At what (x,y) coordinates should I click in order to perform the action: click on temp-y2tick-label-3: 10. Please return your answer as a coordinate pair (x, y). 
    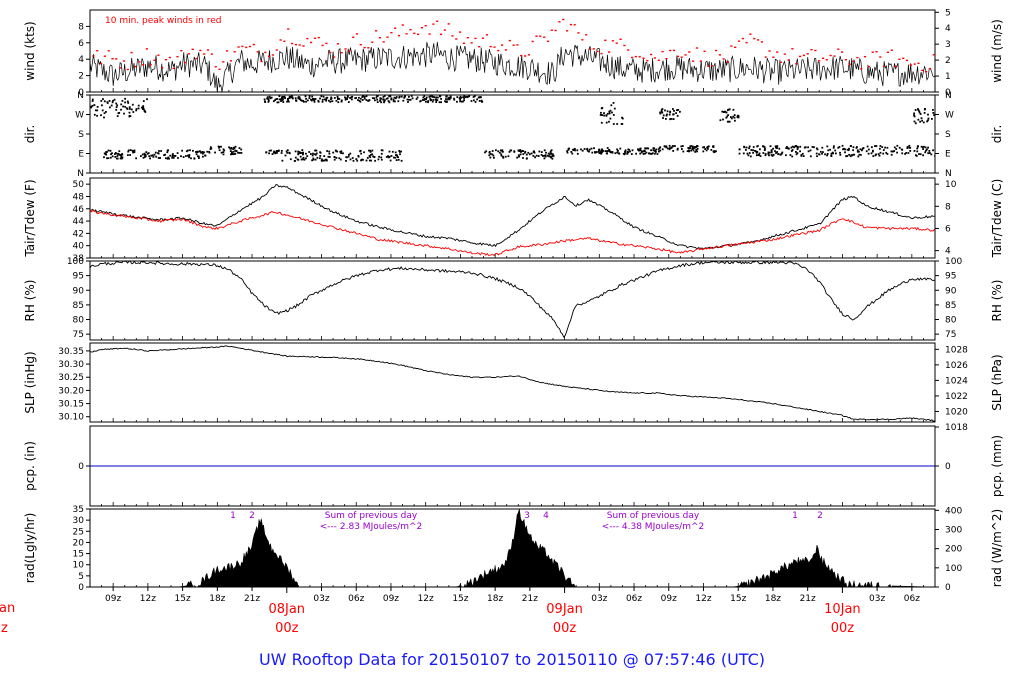
    Looking at the image, I should click on (951, 185).